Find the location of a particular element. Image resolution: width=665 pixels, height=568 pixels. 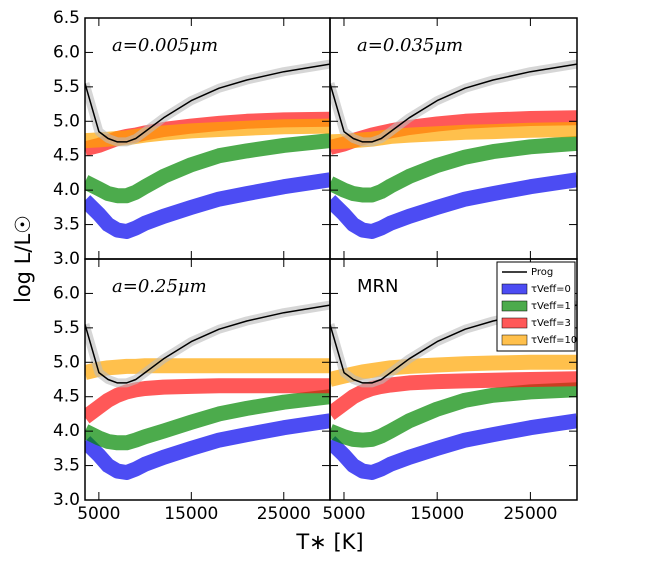

annotation: MRN is located at coordinates (378, 286).